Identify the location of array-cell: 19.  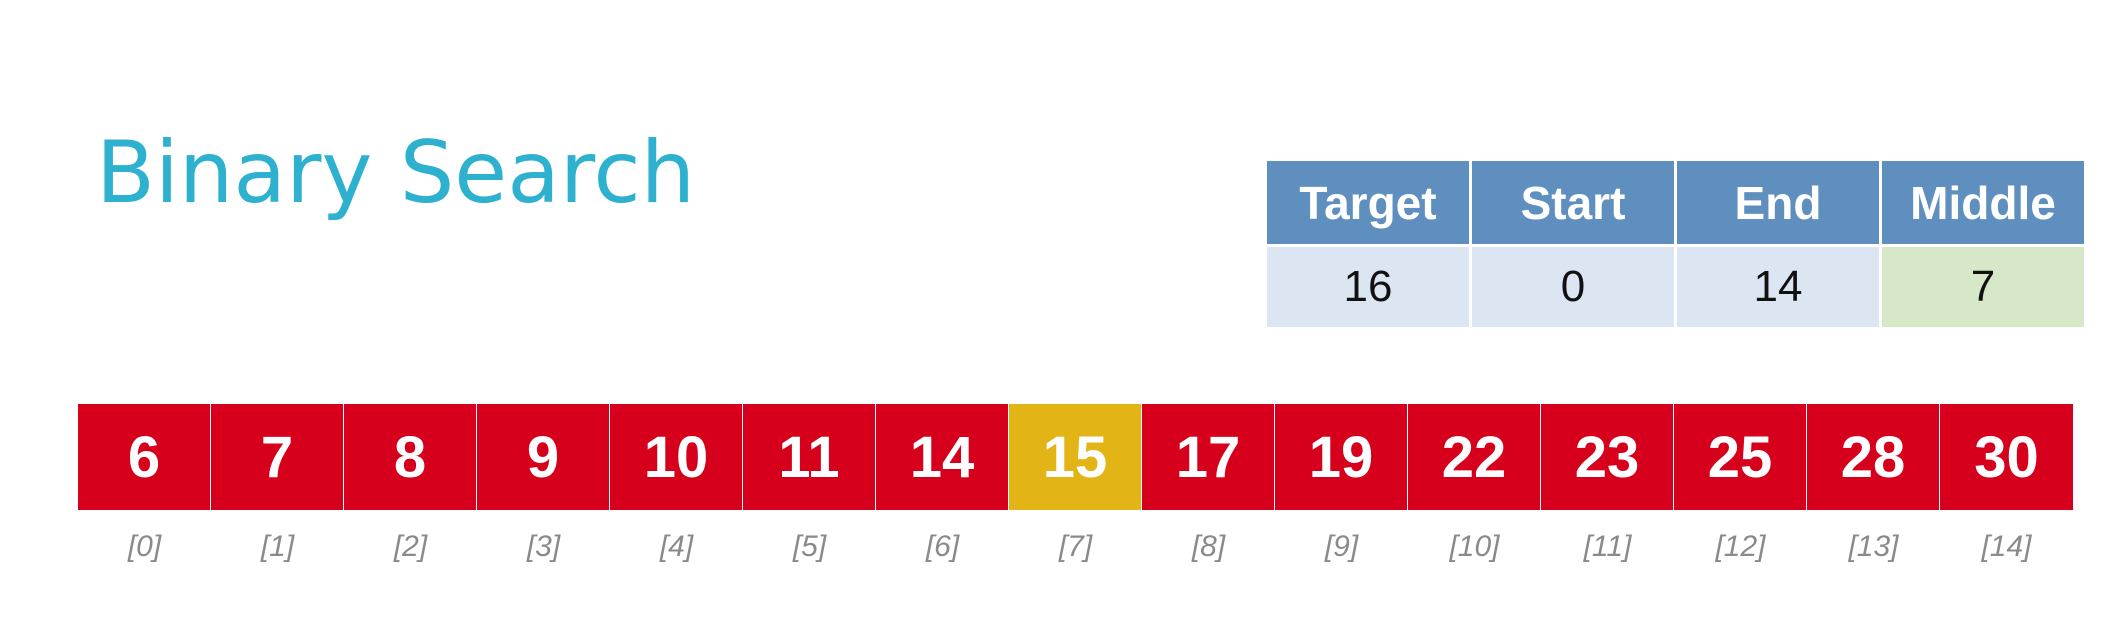
(1341, 457).